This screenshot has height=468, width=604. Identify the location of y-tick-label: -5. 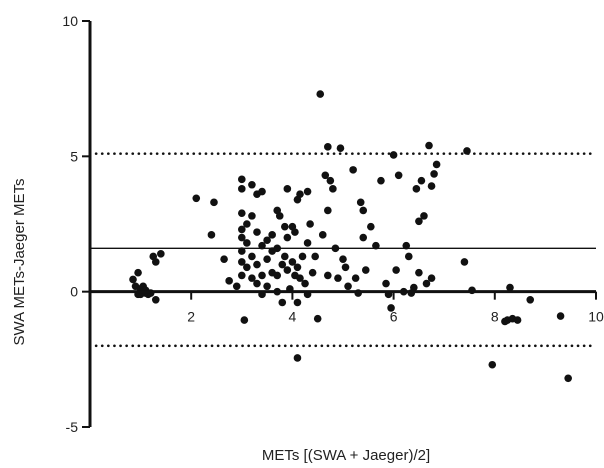
(72, 427).